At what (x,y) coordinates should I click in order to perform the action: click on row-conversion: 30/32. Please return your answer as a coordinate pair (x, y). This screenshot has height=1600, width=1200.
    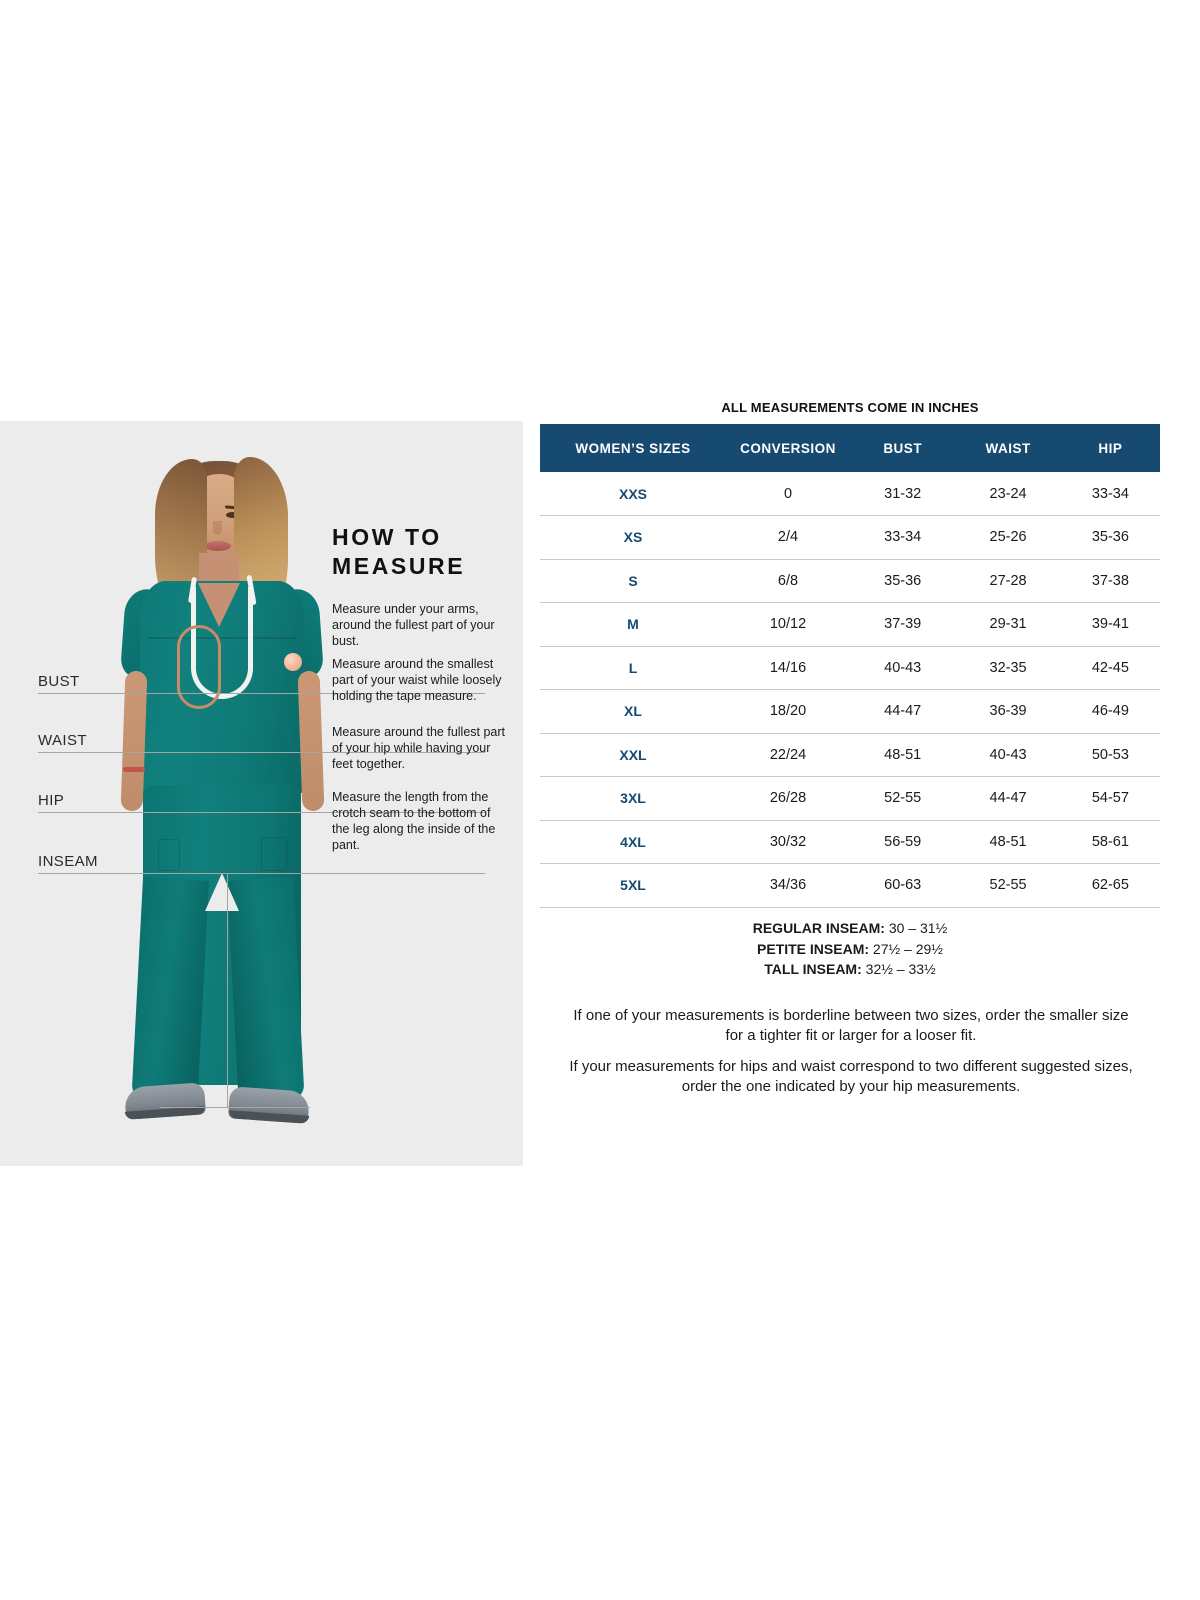
    Looking at the image, I should click on (788, 842).